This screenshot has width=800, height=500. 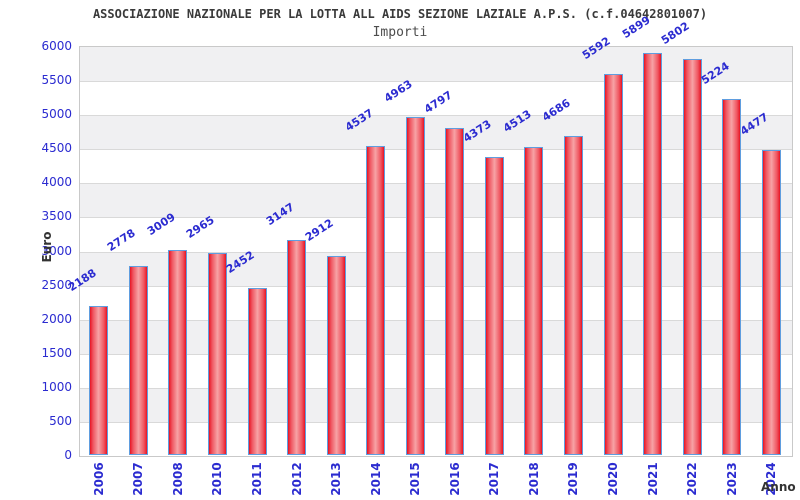 I want to click on y-tick-label: 5000, so click(x=56, y=114).